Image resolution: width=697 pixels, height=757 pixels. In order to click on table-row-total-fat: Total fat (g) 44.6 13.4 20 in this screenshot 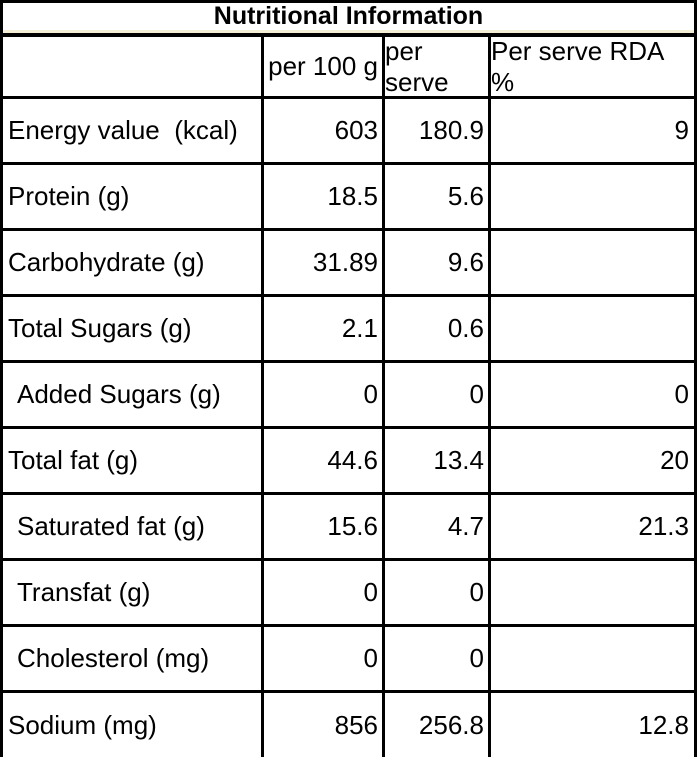, I will do `click(348, 462)`.